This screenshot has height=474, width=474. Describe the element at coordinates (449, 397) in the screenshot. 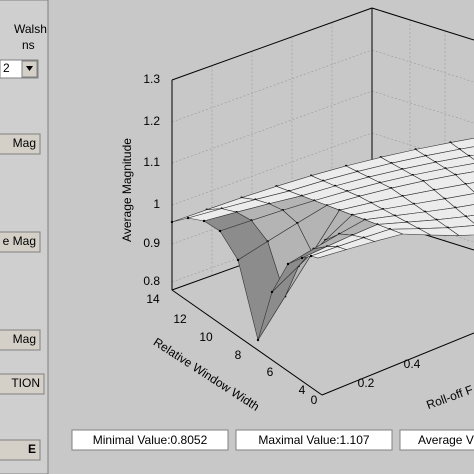

I see `x-axis-label: Roll-off F` at that location.